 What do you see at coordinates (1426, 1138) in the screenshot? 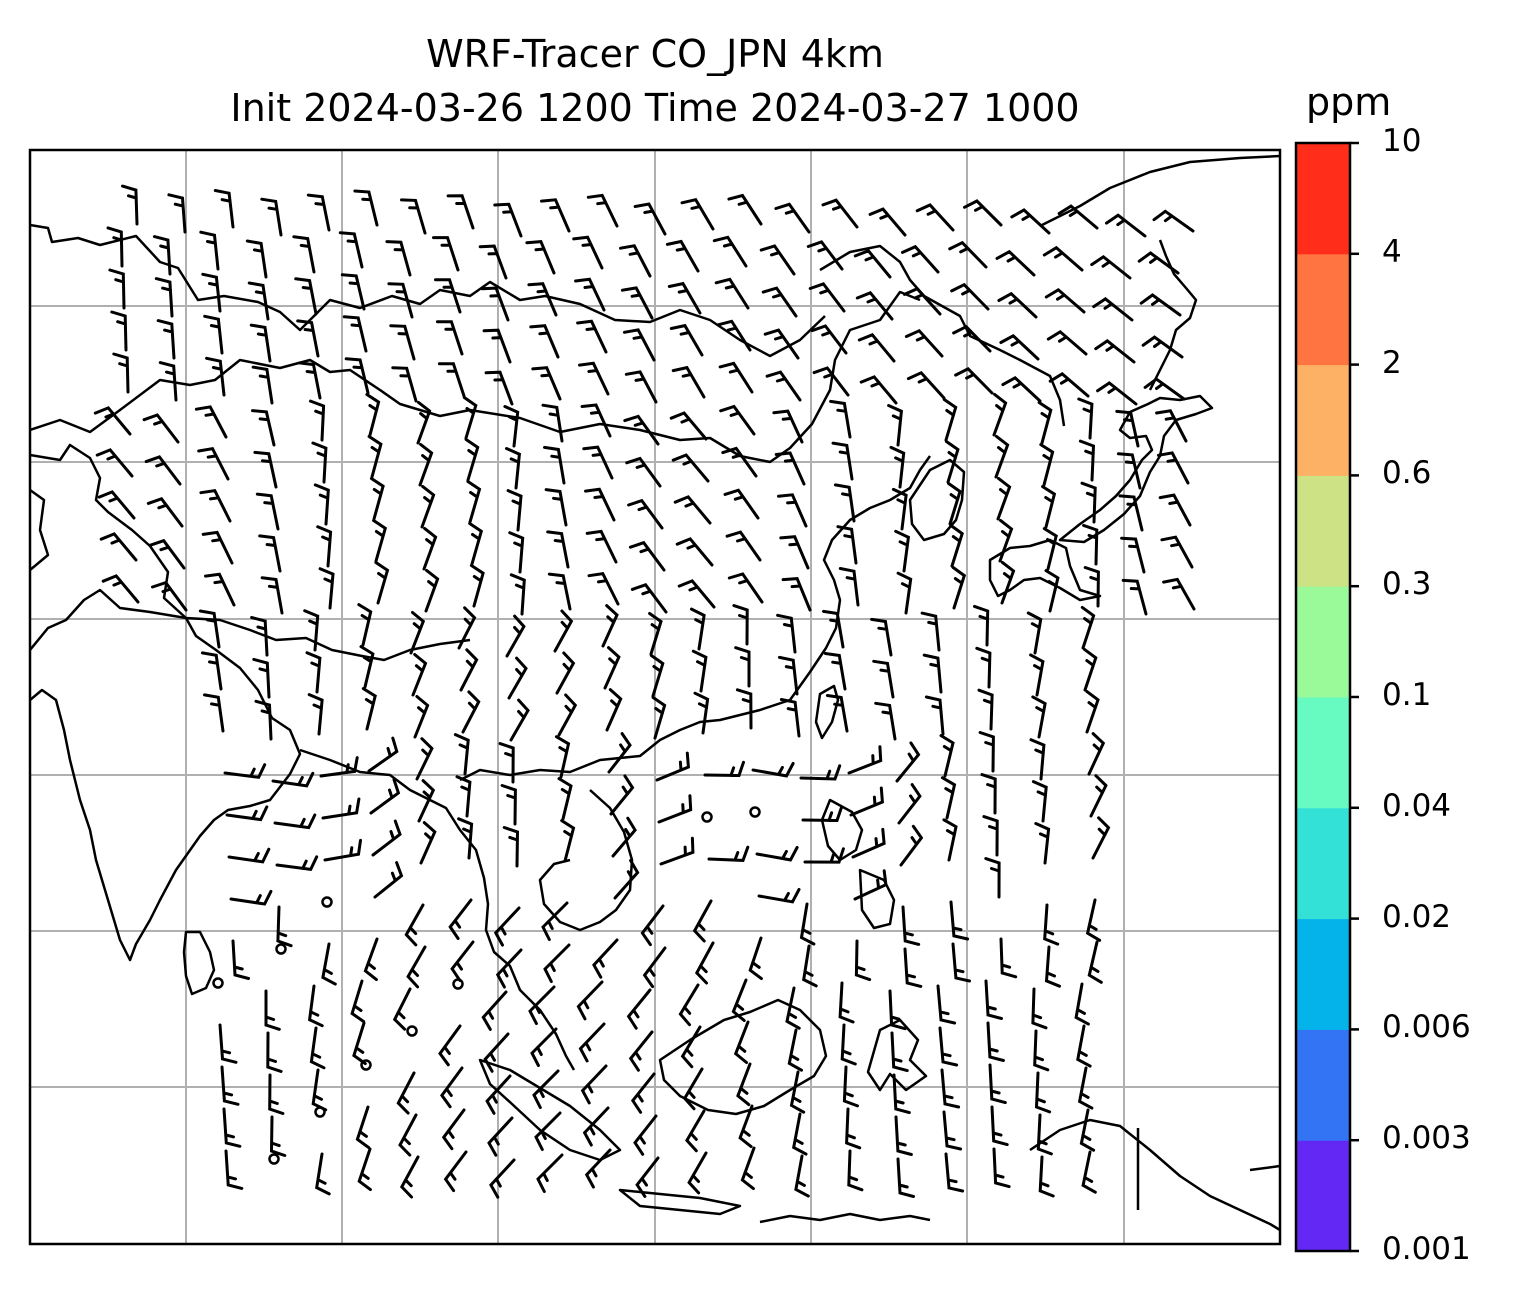
I see `colorbar-tick-label: 0.003` at bounding box center [1426, 1138].